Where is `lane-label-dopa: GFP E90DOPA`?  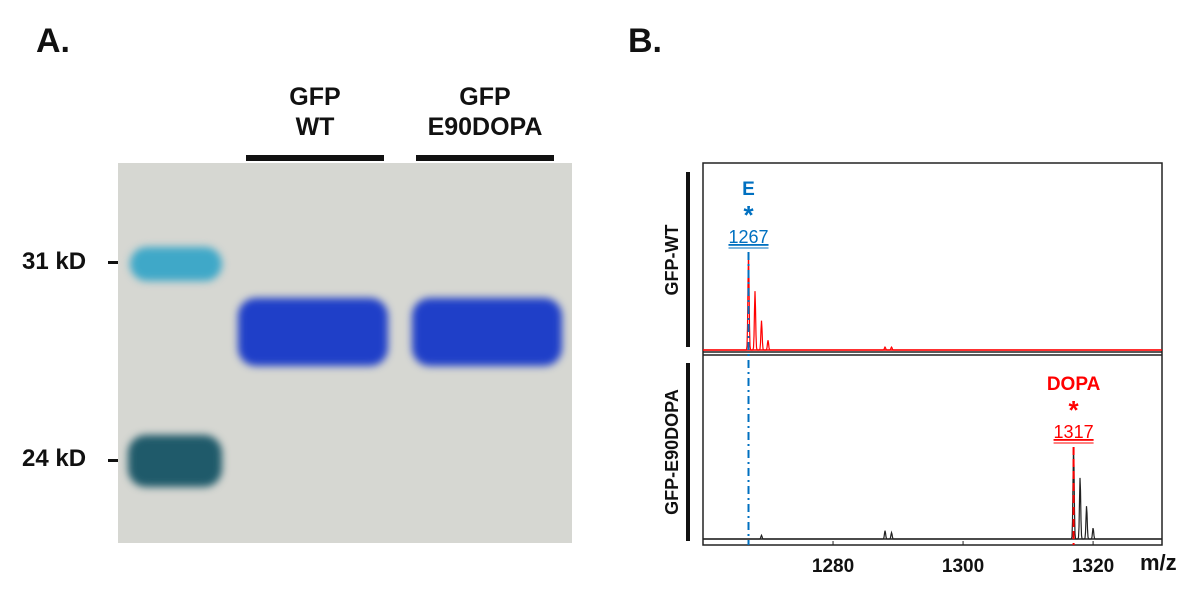
lane-label-dopa: GFP E90DOPA is located at coordinates (485, 112).